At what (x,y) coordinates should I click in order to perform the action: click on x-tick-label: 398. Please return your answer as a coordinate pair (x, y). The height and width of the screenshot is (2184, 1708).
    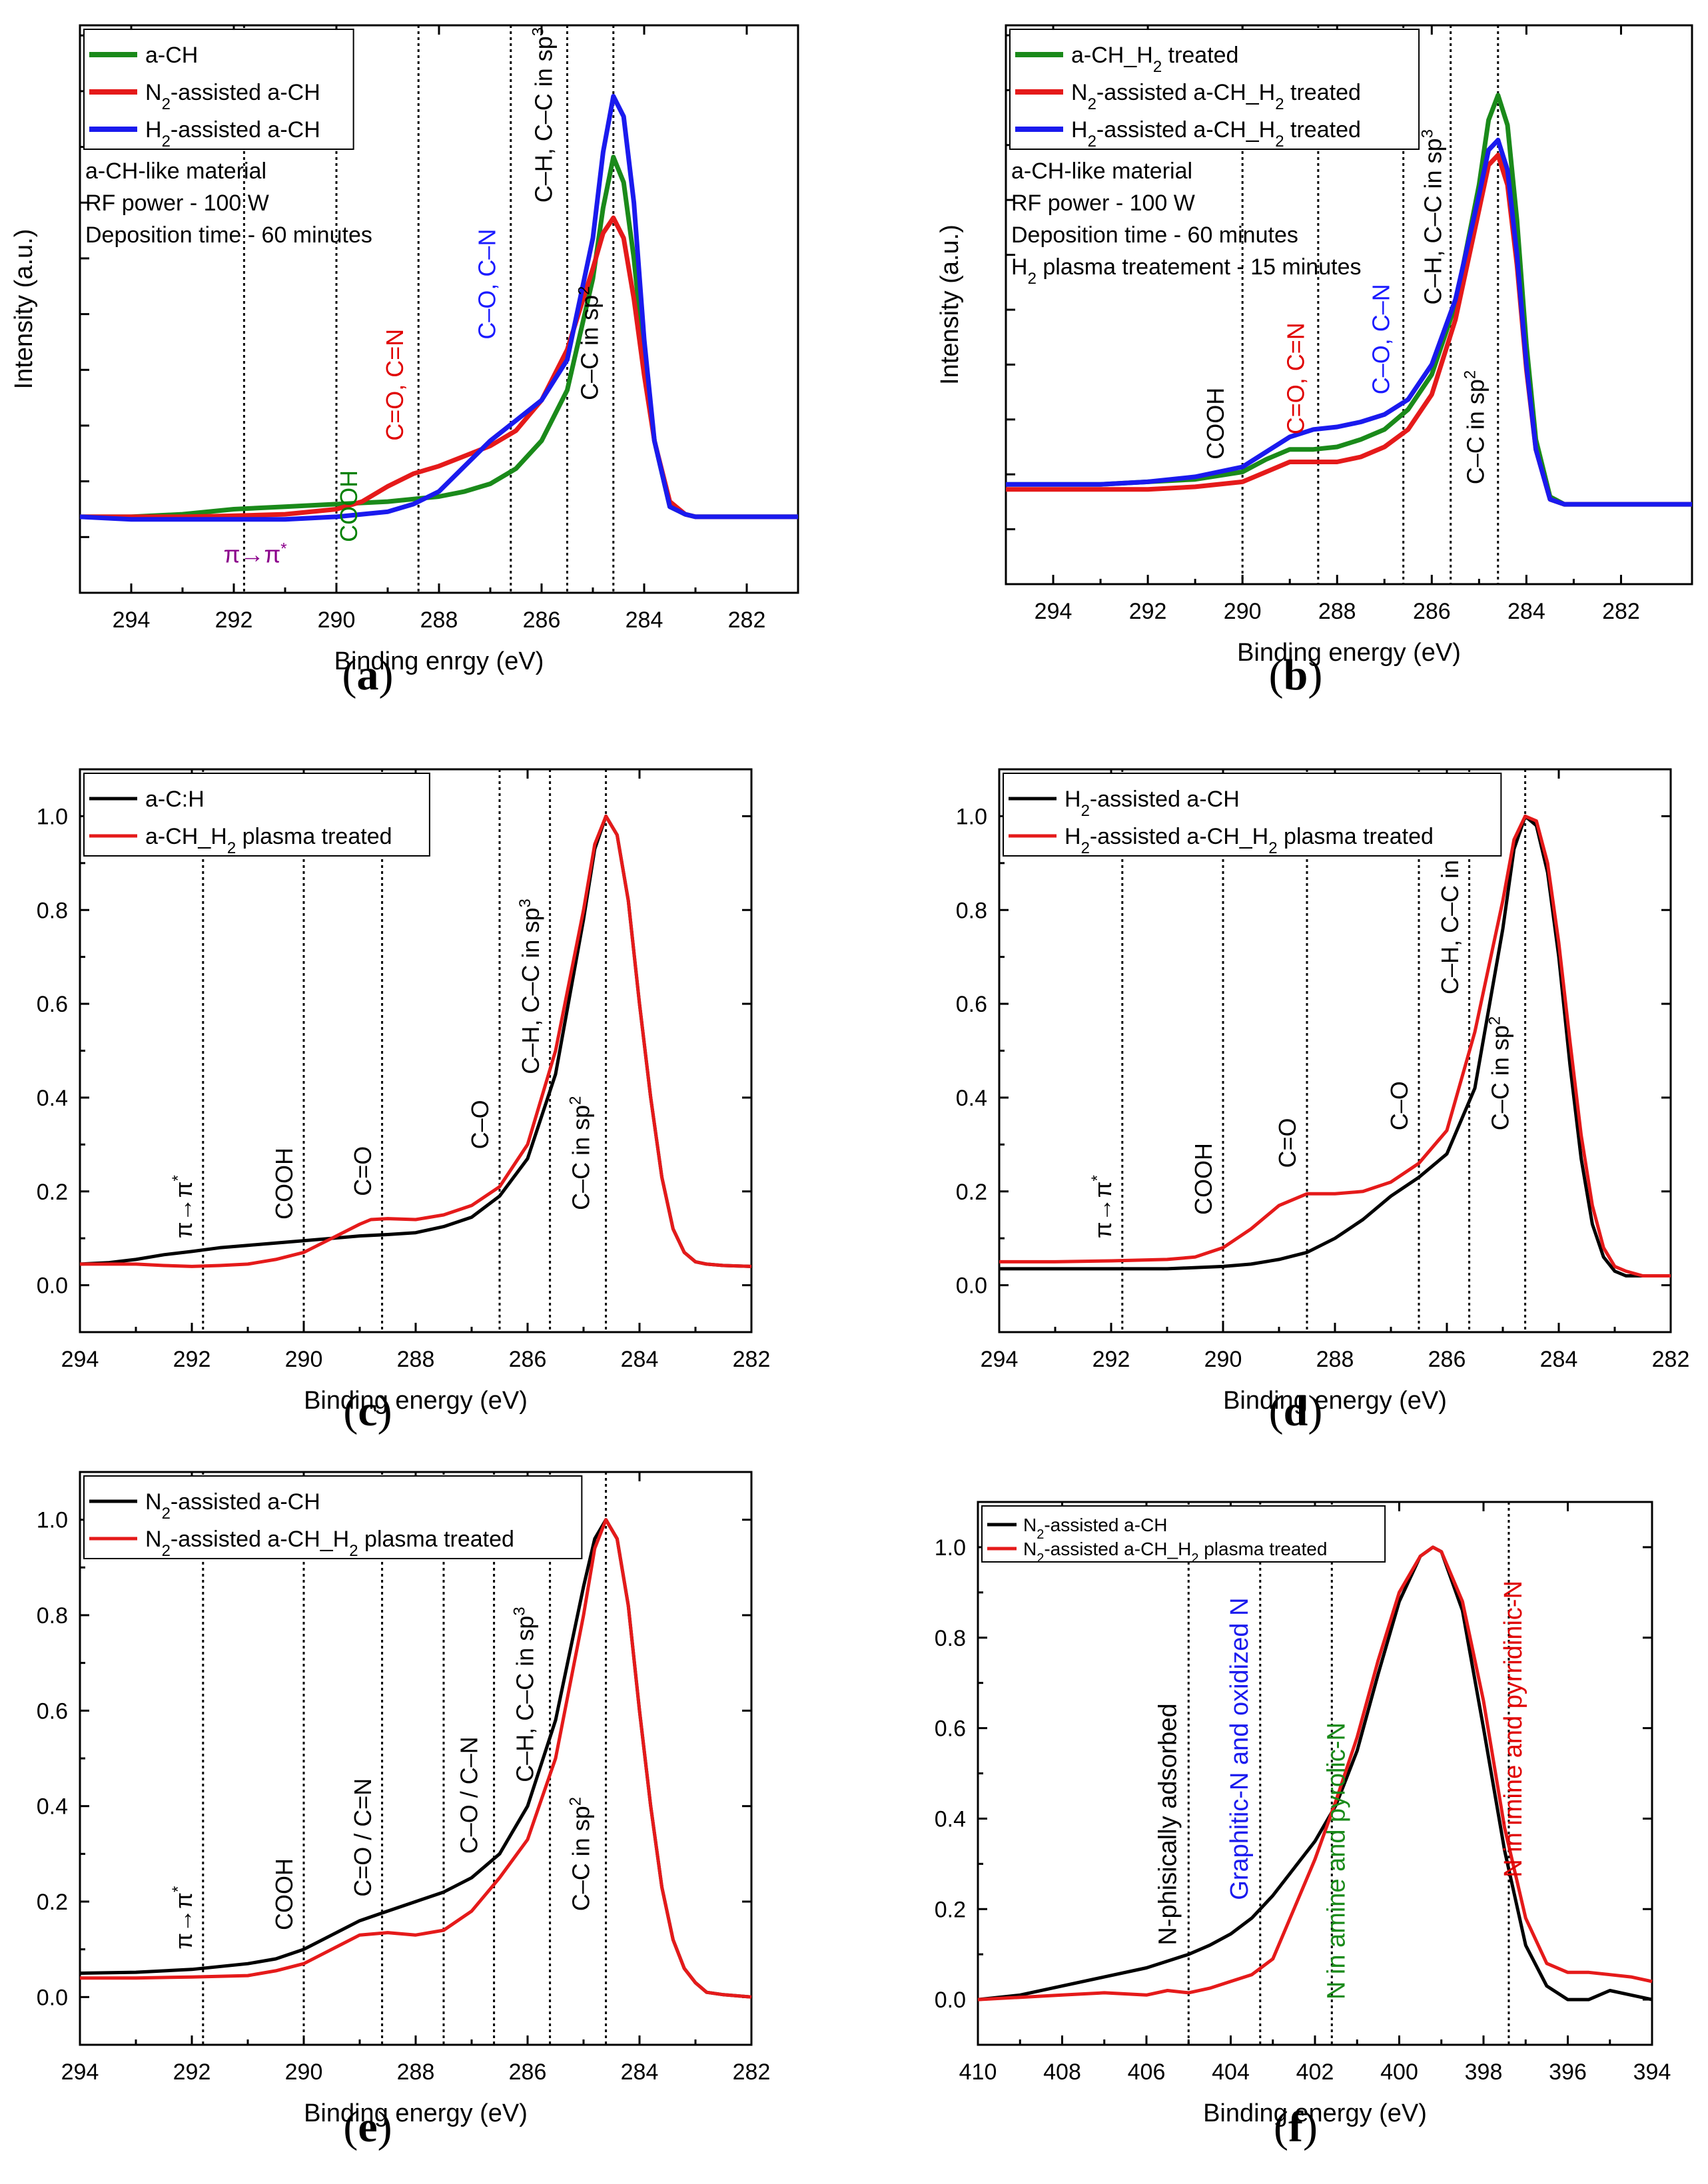
    Looking at the image, I should click on (1484, 2072).